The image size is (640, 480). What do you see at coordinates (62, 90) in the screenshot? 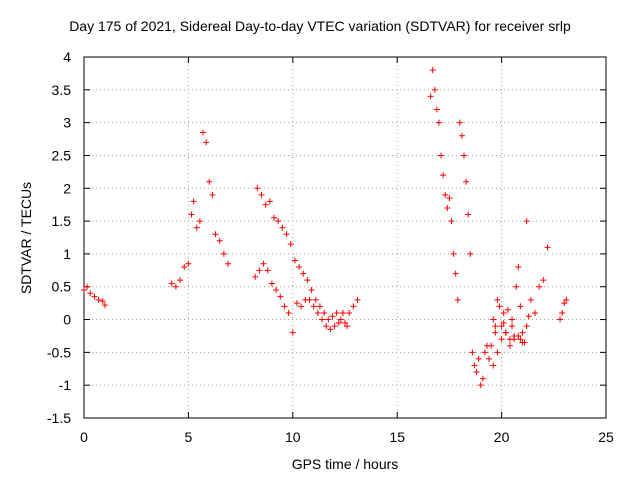
I see `y-tick-label: 3.5` at bounding box center [62, 90].